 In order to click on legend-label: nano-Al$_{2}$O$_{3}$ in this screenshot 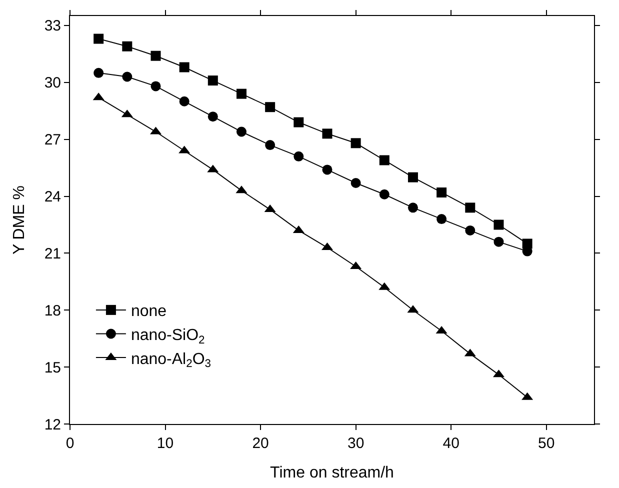, I will do `click(171, 360)`.